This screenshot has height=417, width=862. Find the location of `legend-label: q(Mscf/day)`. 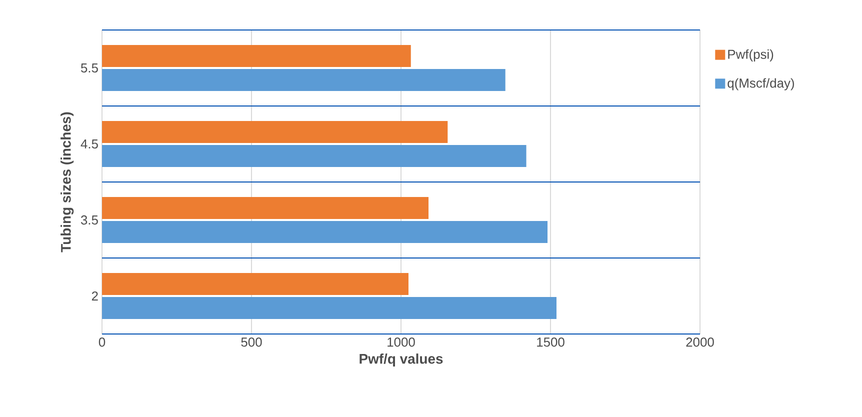

legend-label: q(Mscf/day) is located at coordinates (761, 84).